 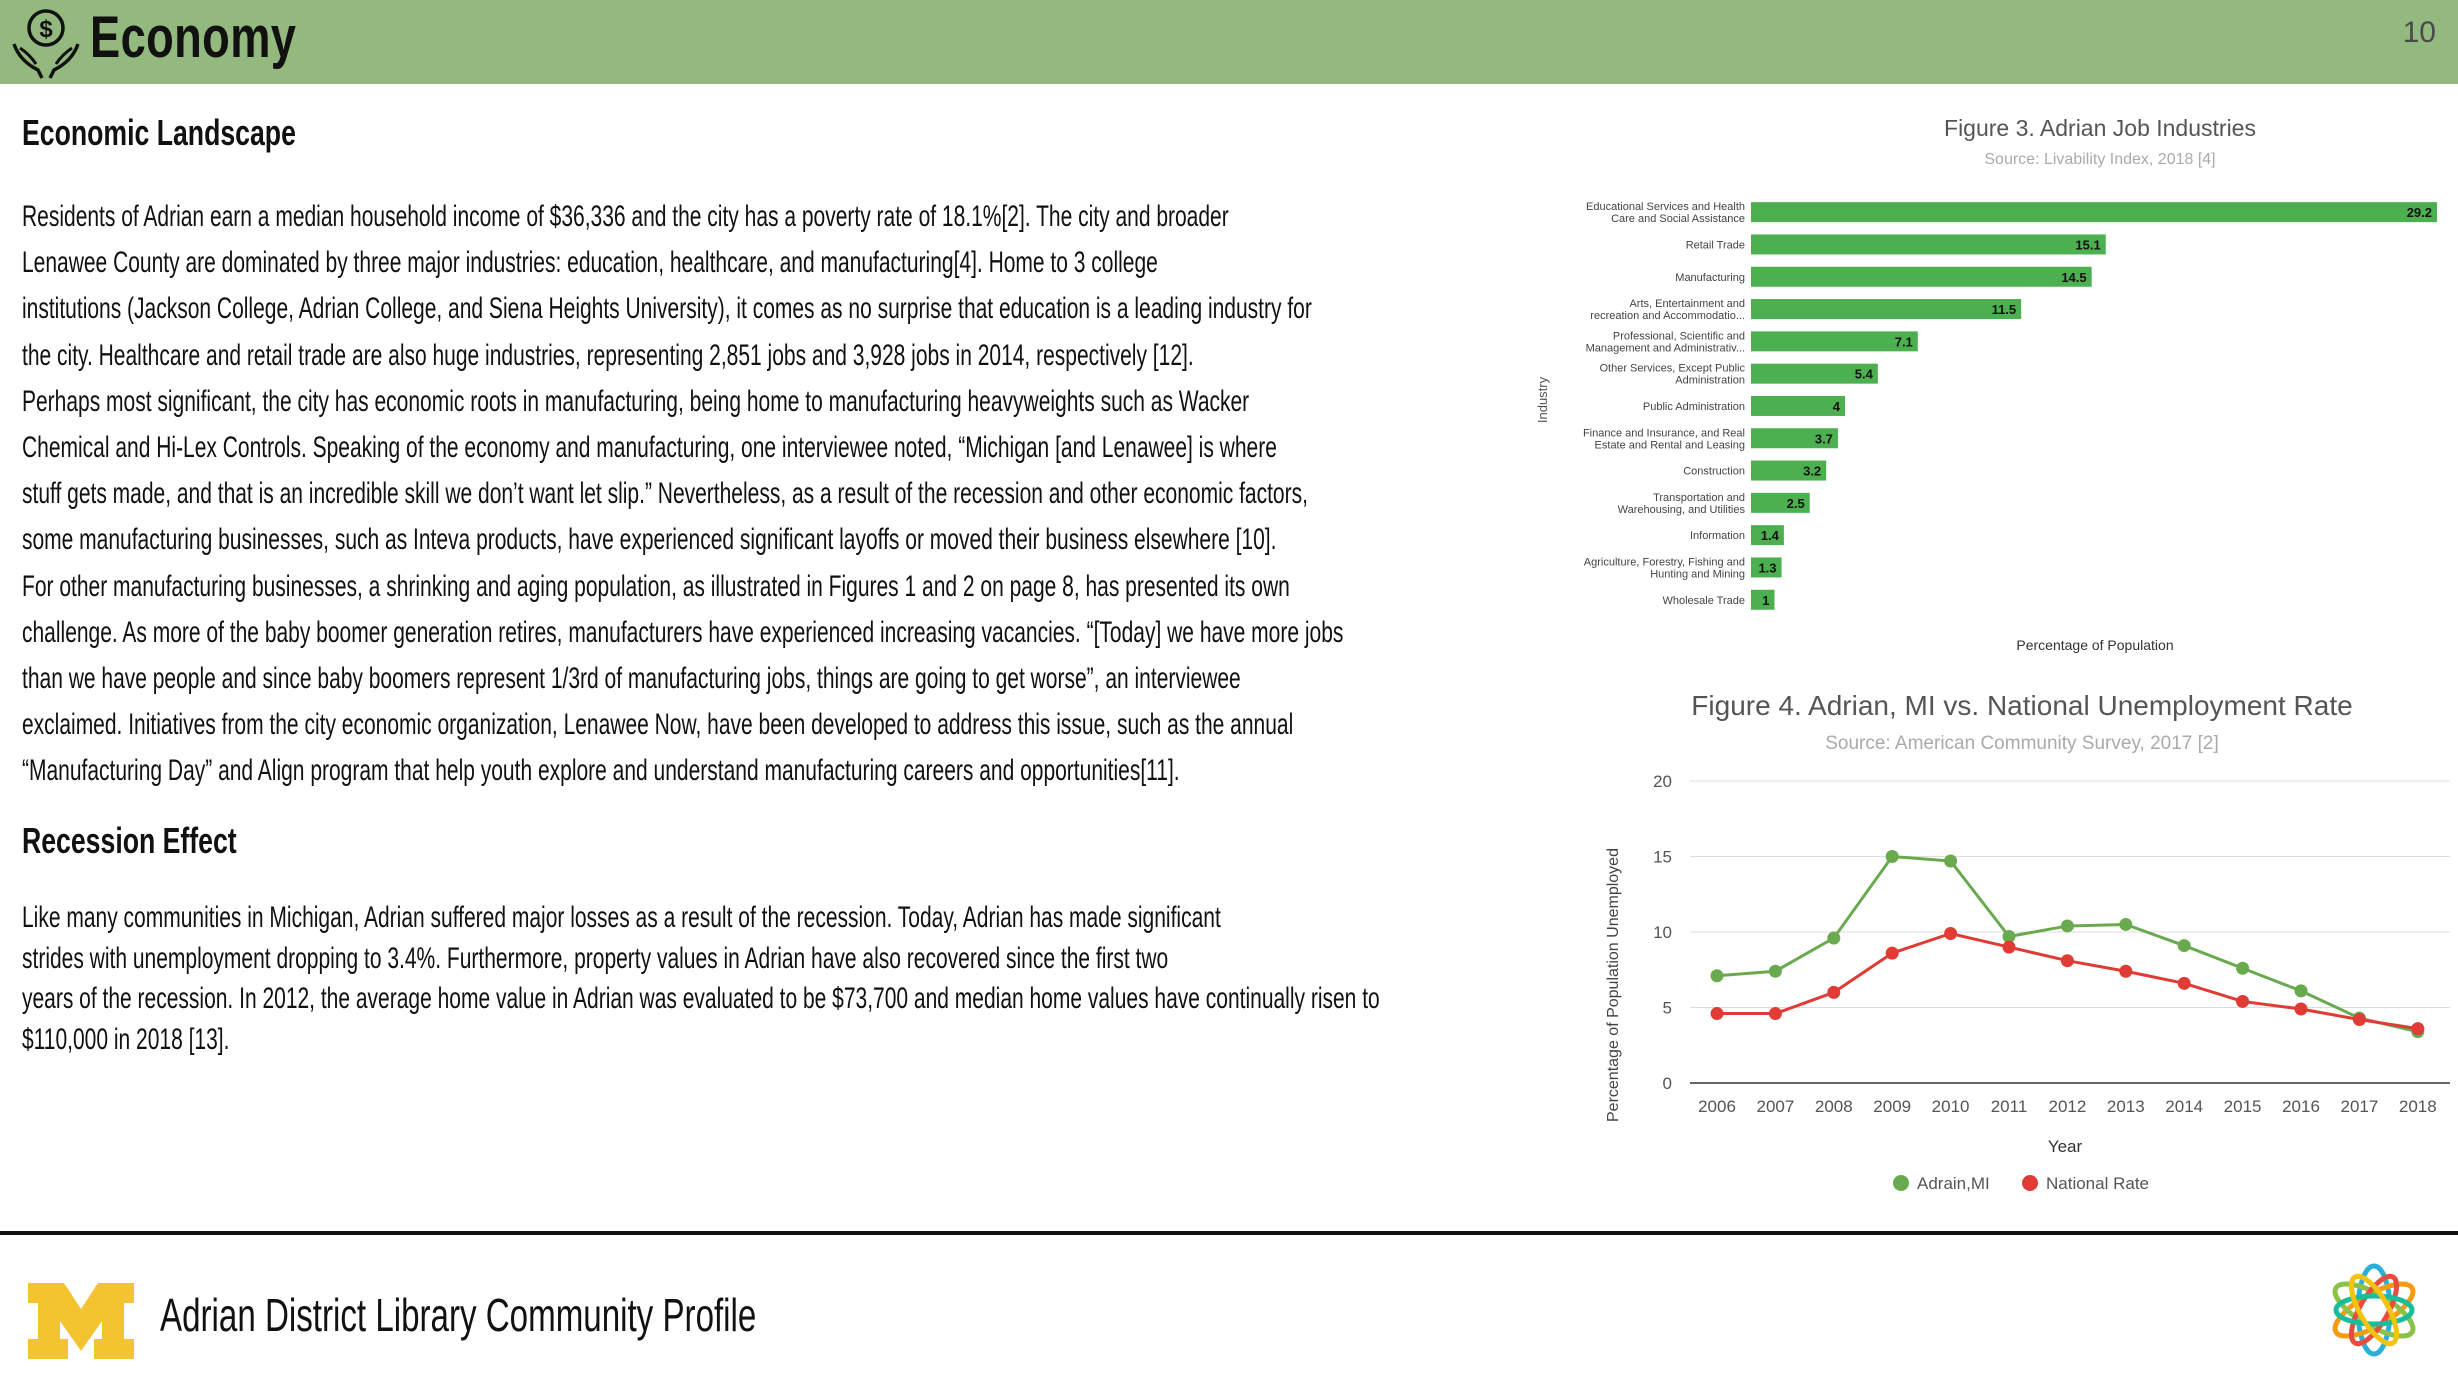 What do you see at coordinates (1662, 857) in the screenshot?
I see `y-tick-label: 15` at bounding box center [1662, 857].